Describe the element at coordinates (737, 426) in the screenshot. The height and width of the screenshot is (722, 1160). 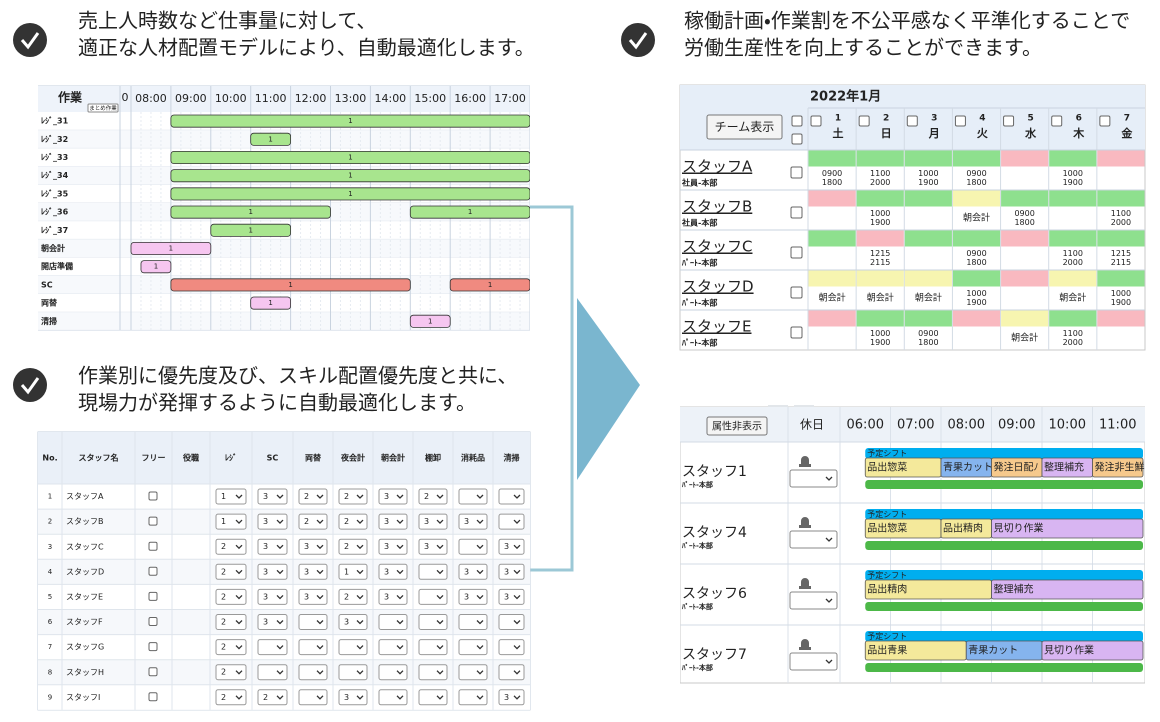
I see `attr-button` at that location.